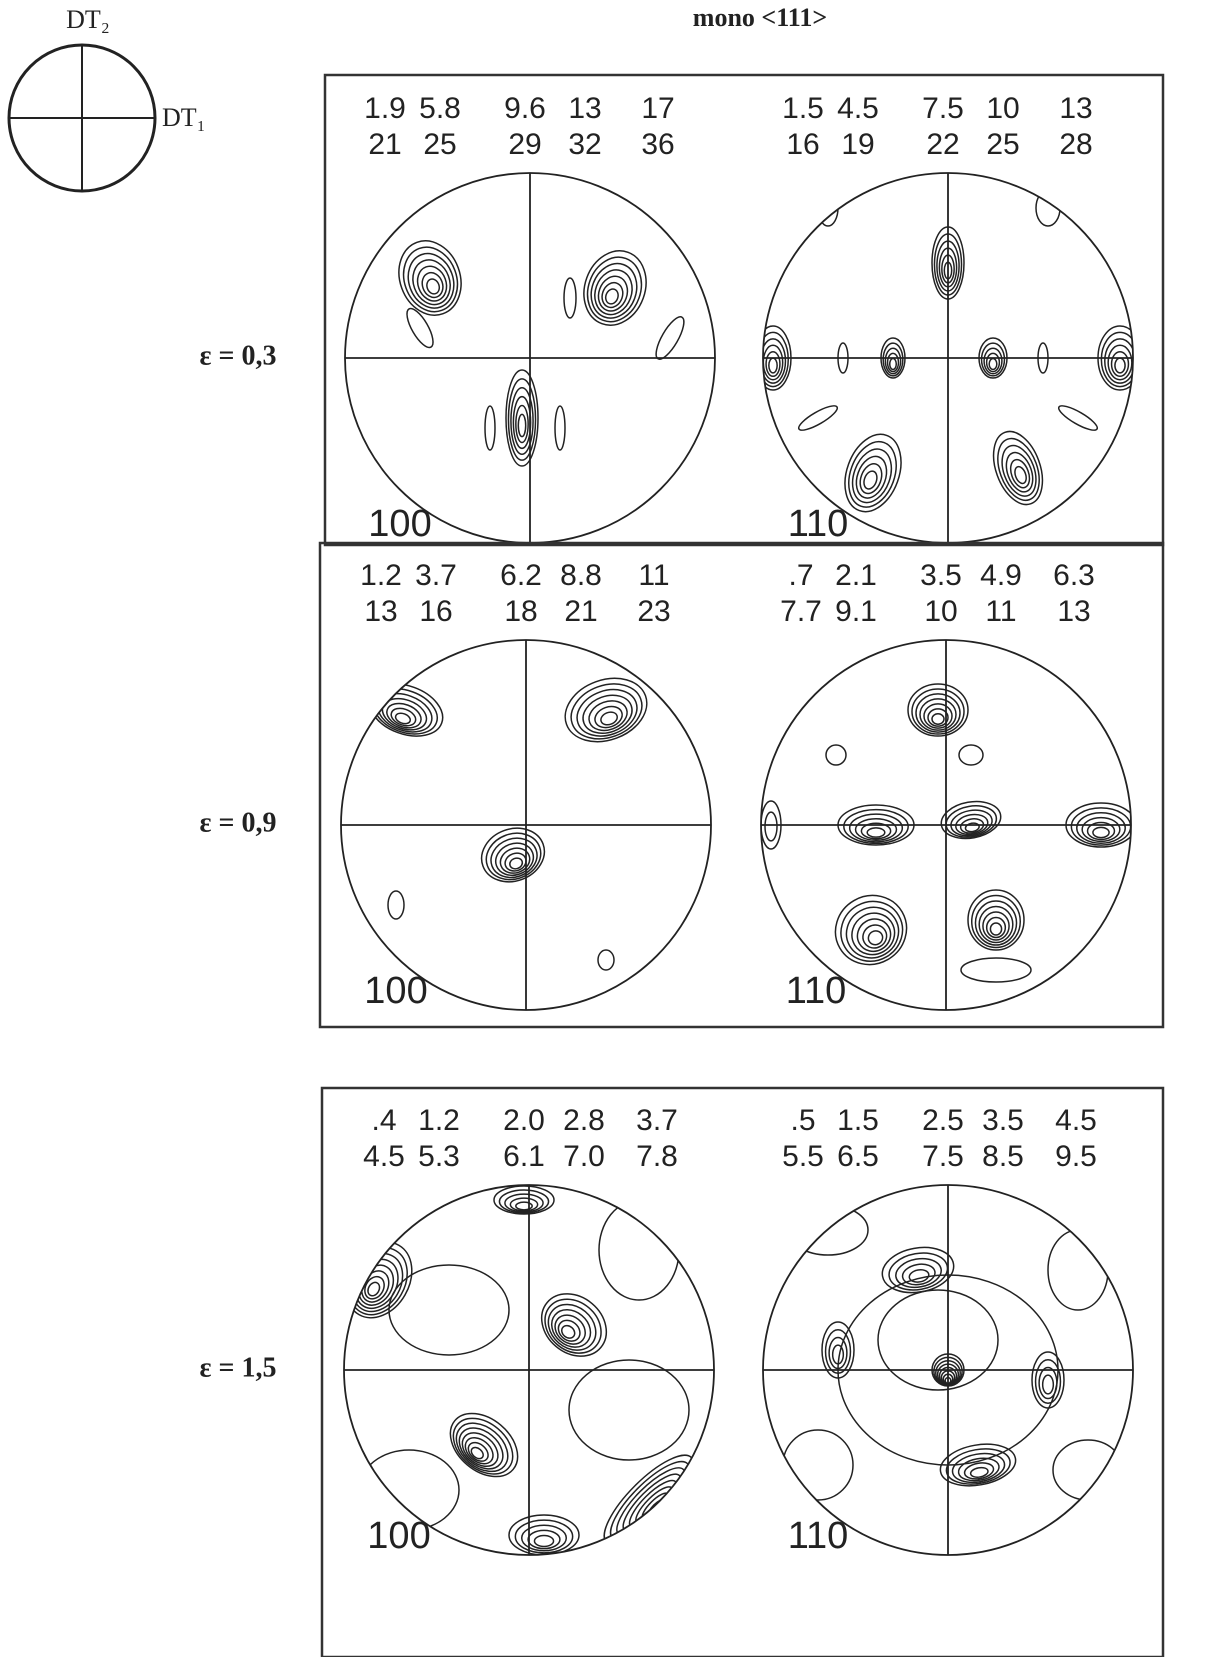  I want to click on contour-level: 6.5, so click(858, 1156).